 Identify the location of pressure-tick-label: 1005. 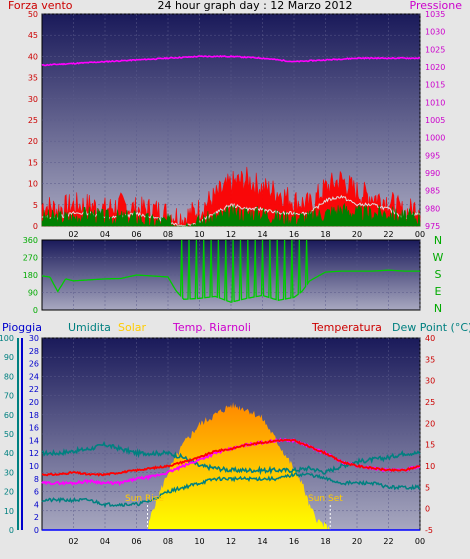
(435, 120).